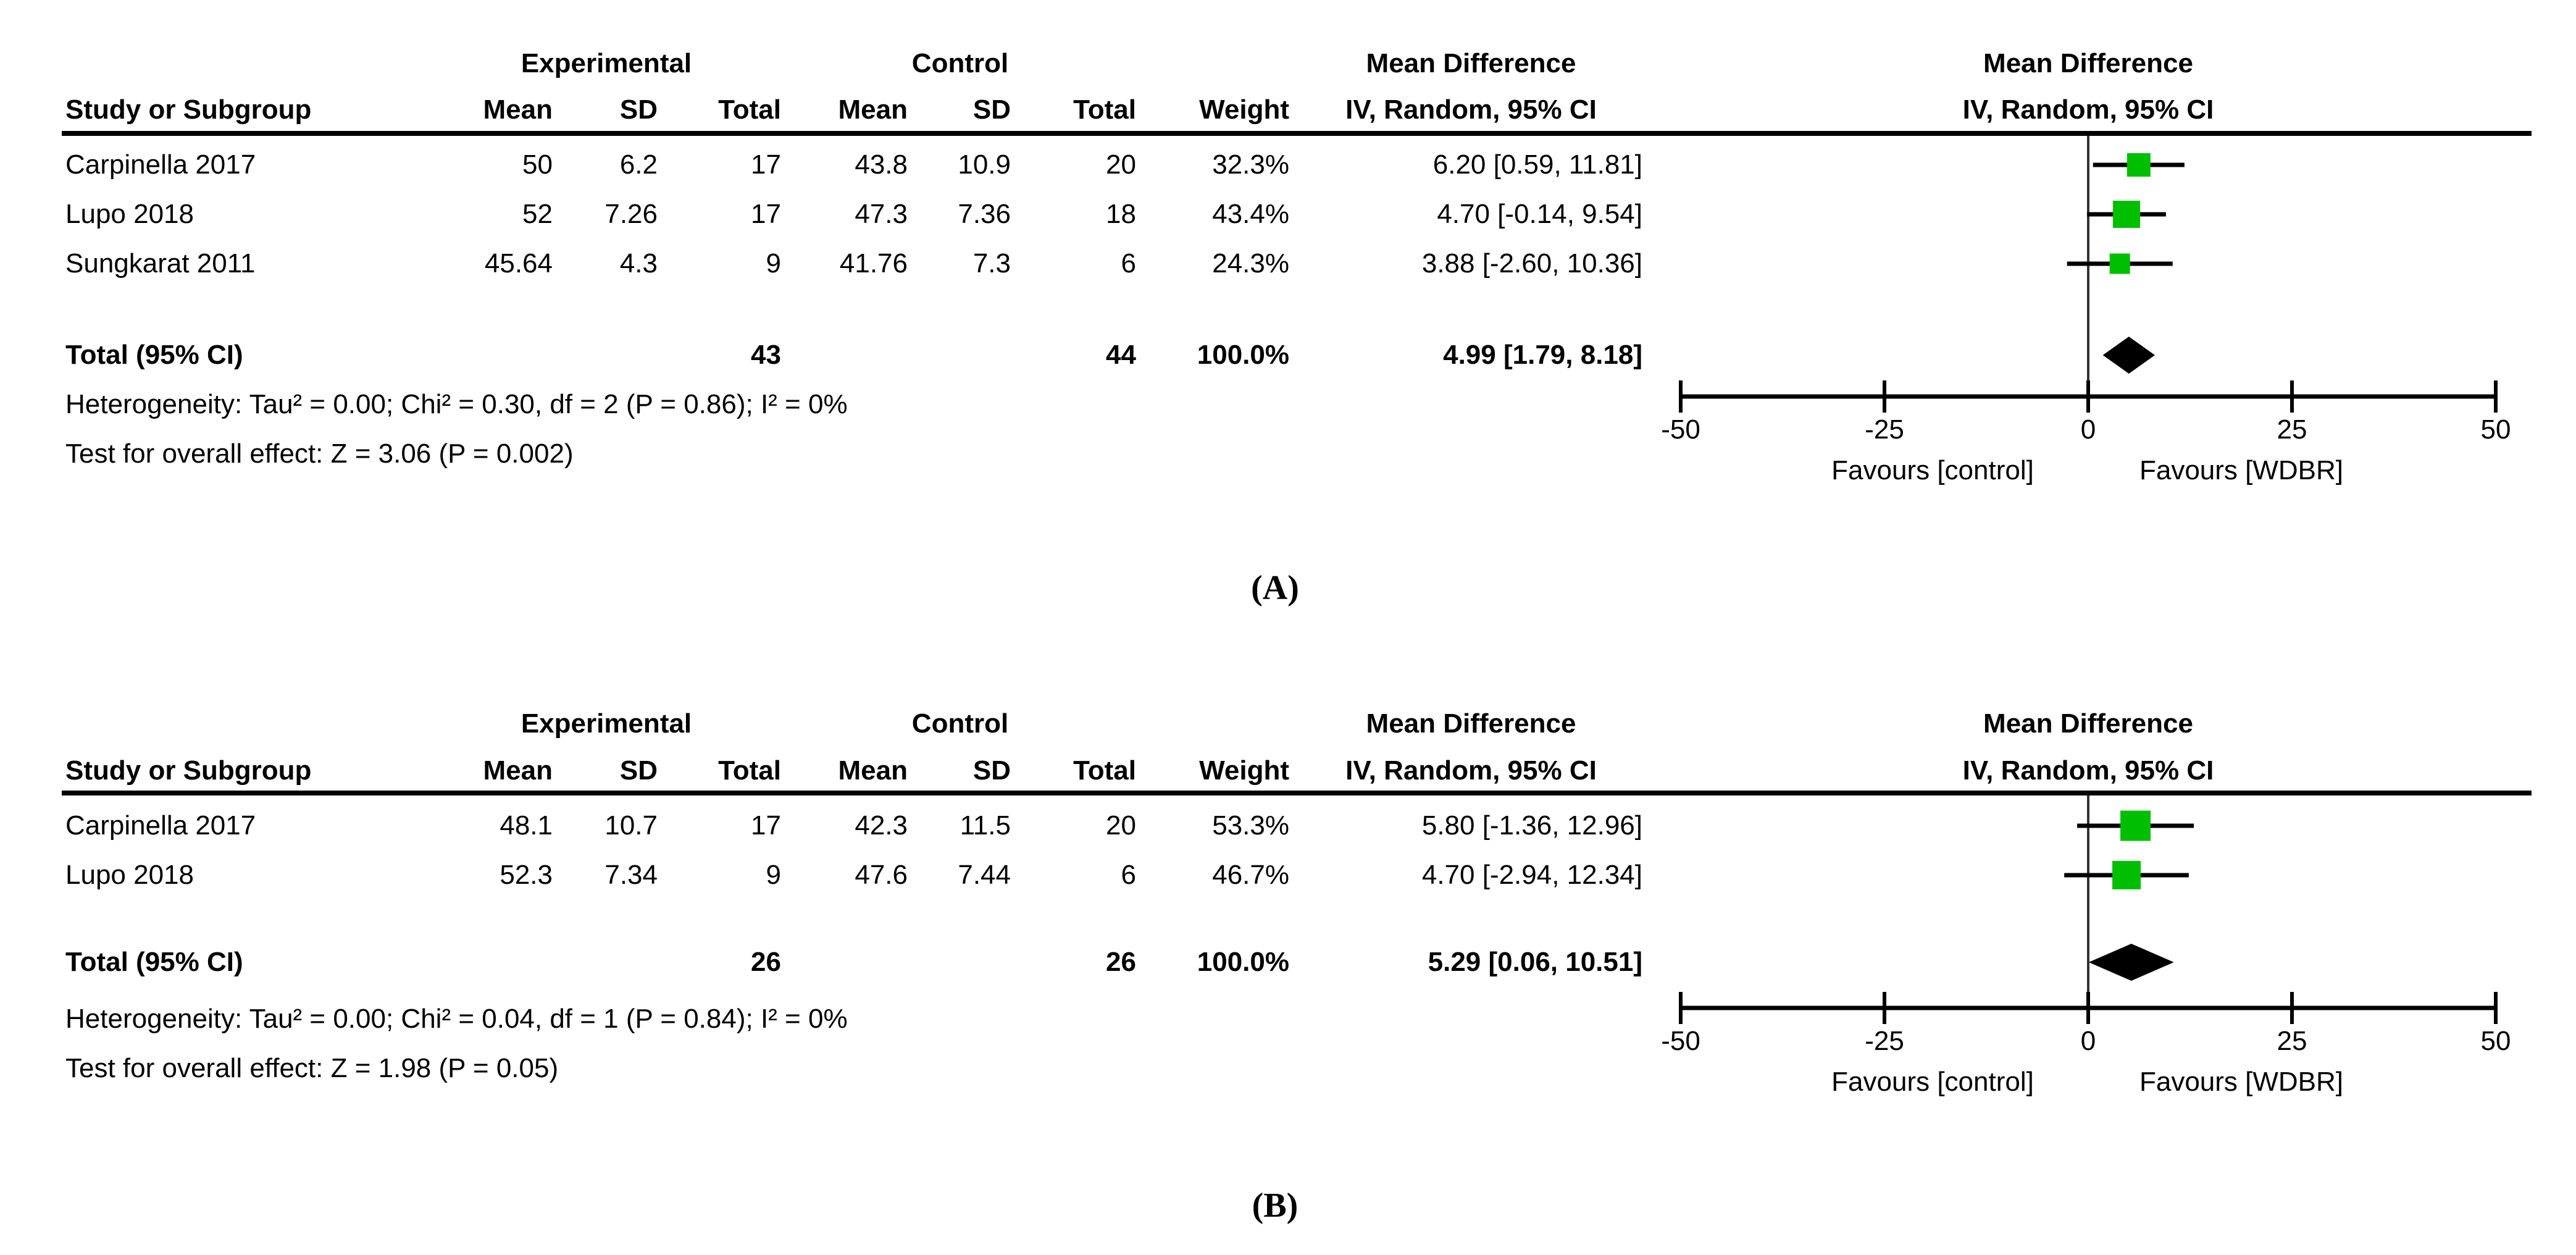 This screenshot has height=1255, width=2576. I want to click on total-ctl-n: 44, so click(1121, 355).